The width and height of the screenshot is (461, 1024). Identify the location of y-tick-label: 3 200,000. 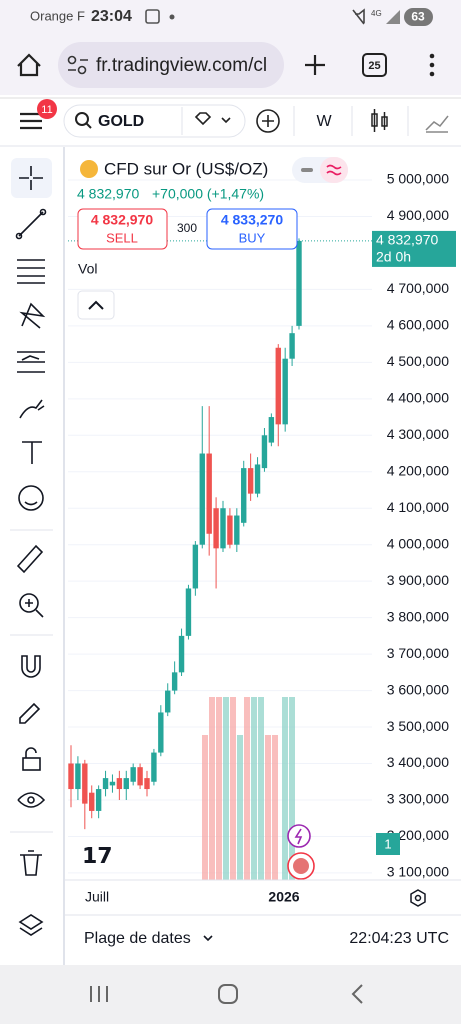
(418, 835).